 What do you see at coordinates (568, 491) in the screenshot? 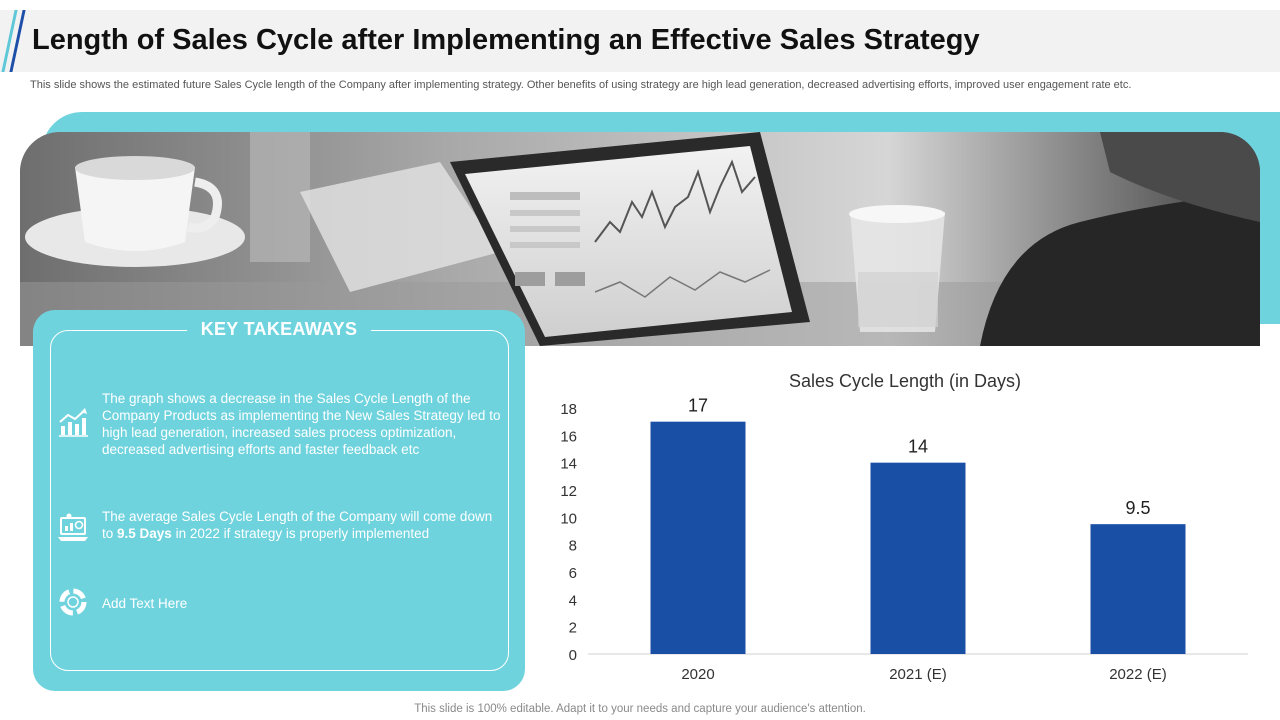
I see `y-tick-label-6: 12` at bounding box center [568, 491].